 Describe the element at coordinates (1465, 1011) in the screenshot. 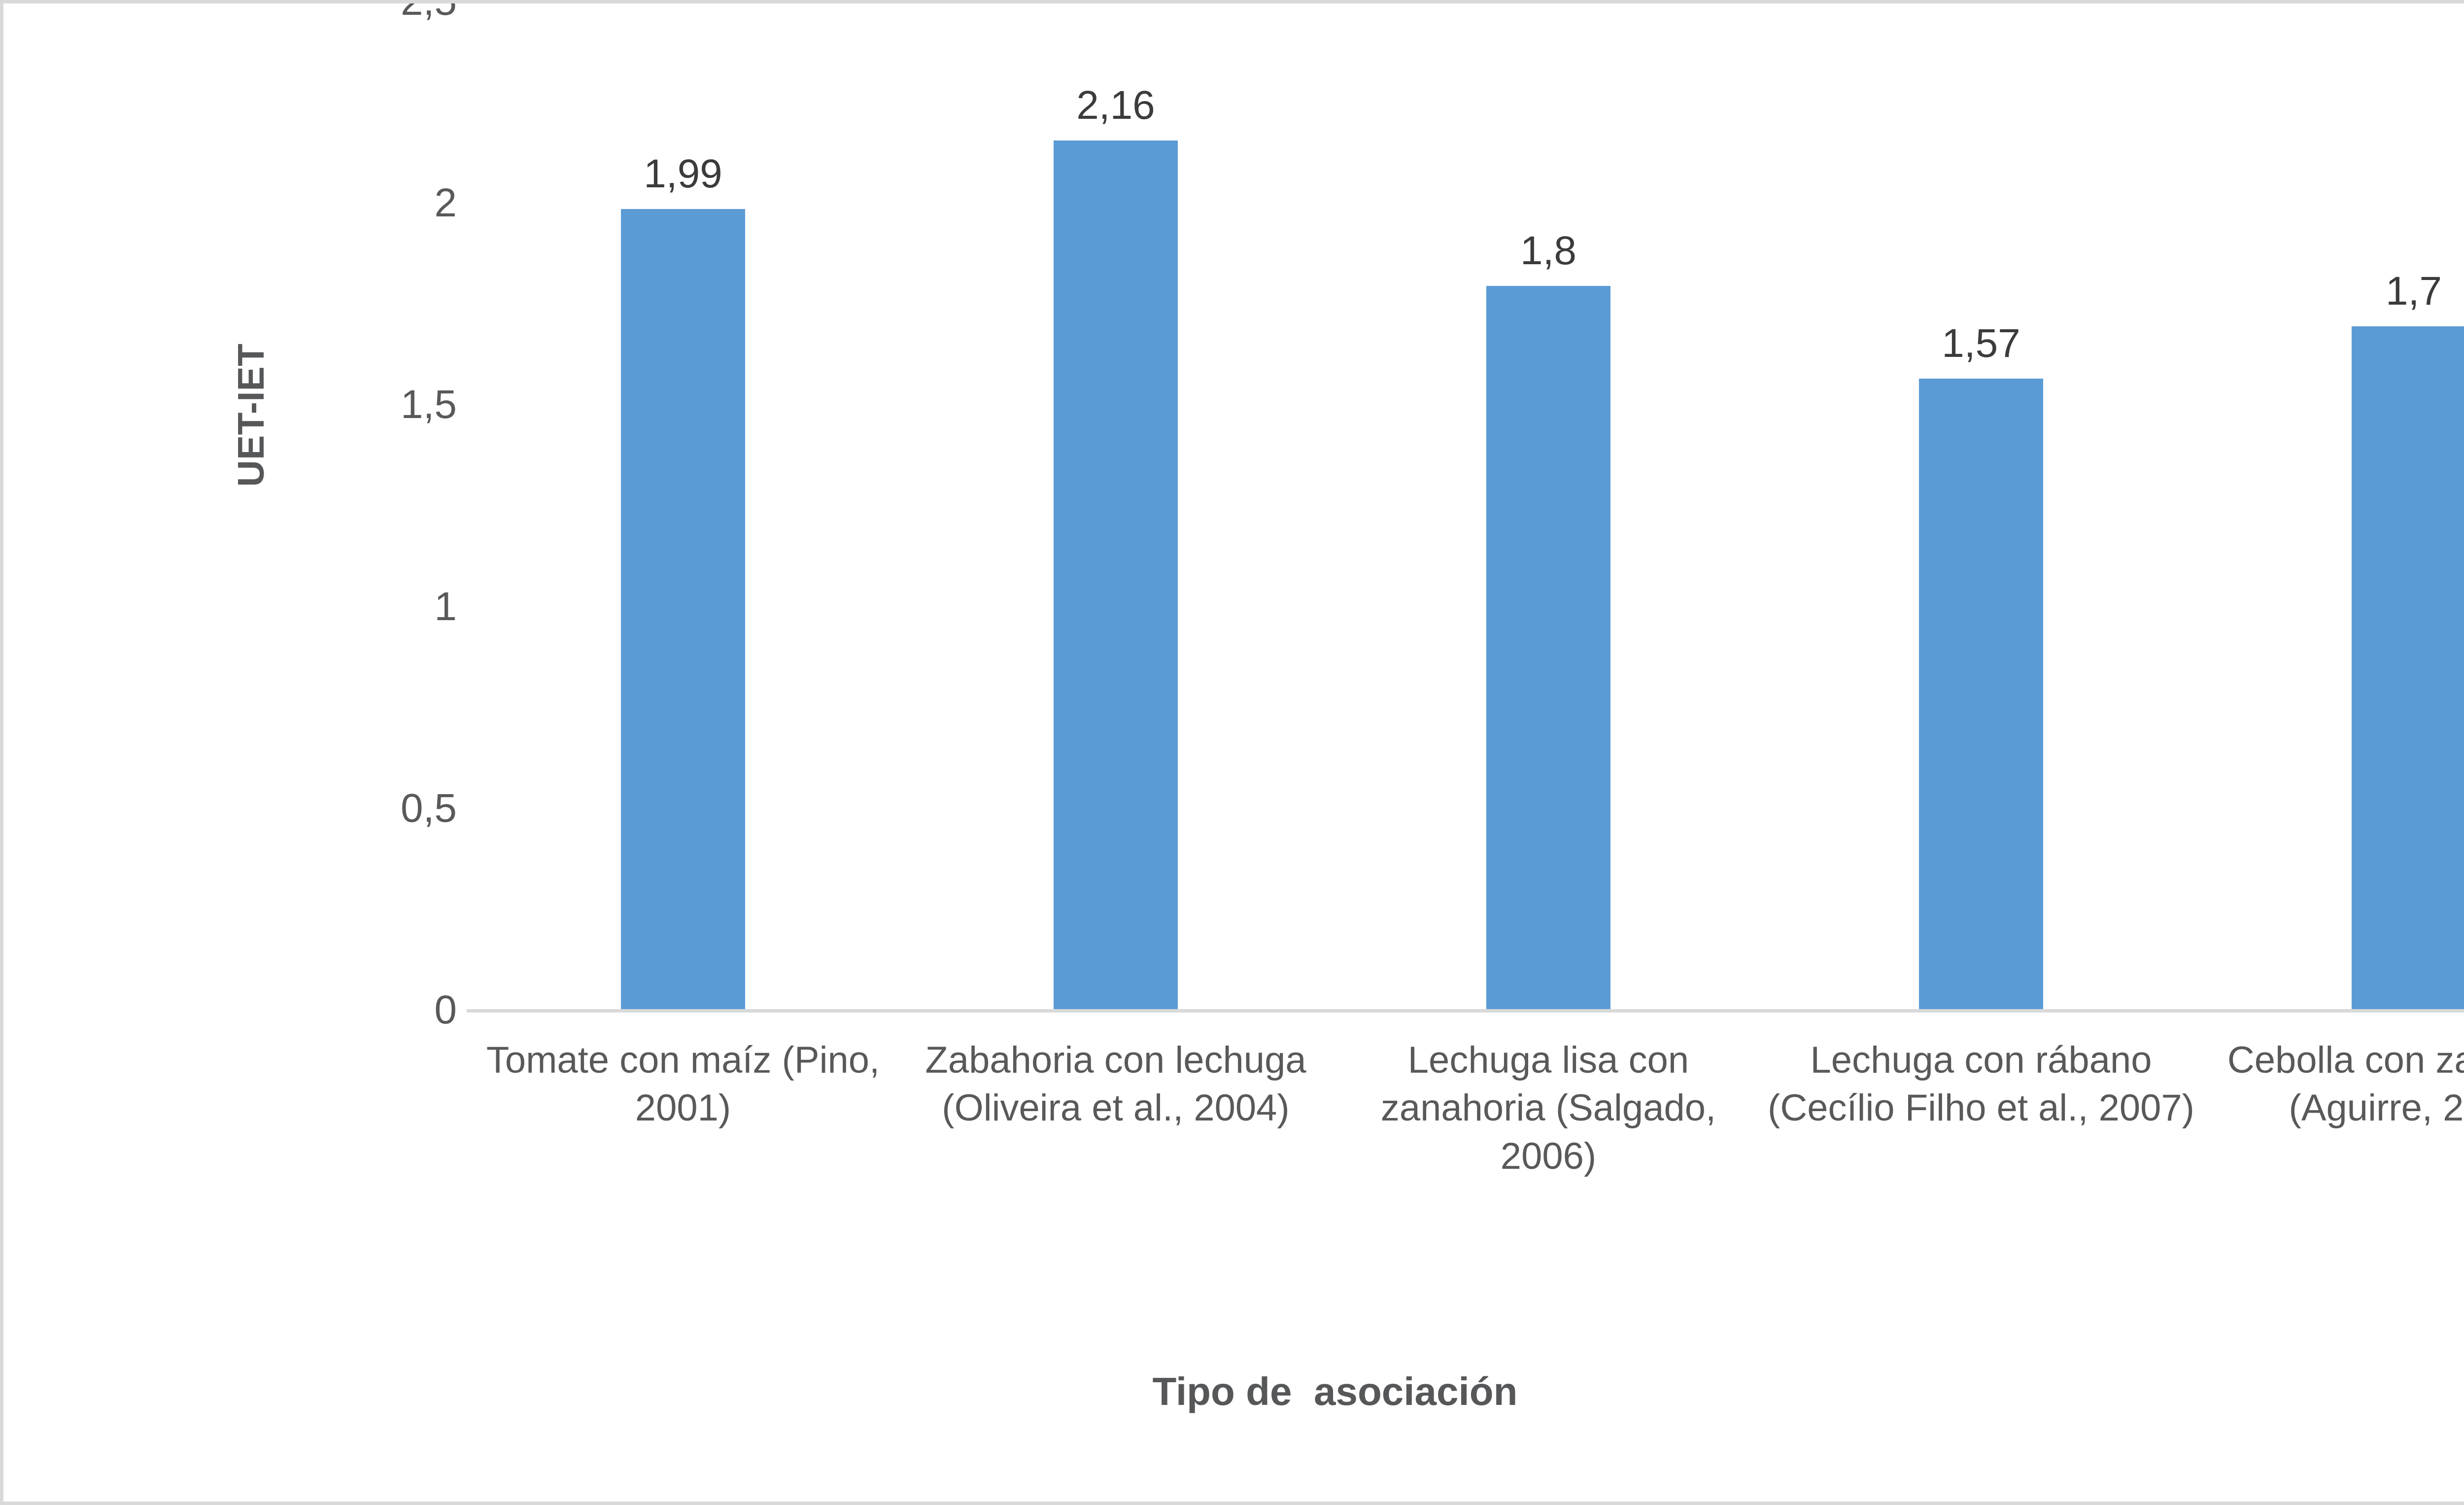

I see `category-axis-line` at that location.